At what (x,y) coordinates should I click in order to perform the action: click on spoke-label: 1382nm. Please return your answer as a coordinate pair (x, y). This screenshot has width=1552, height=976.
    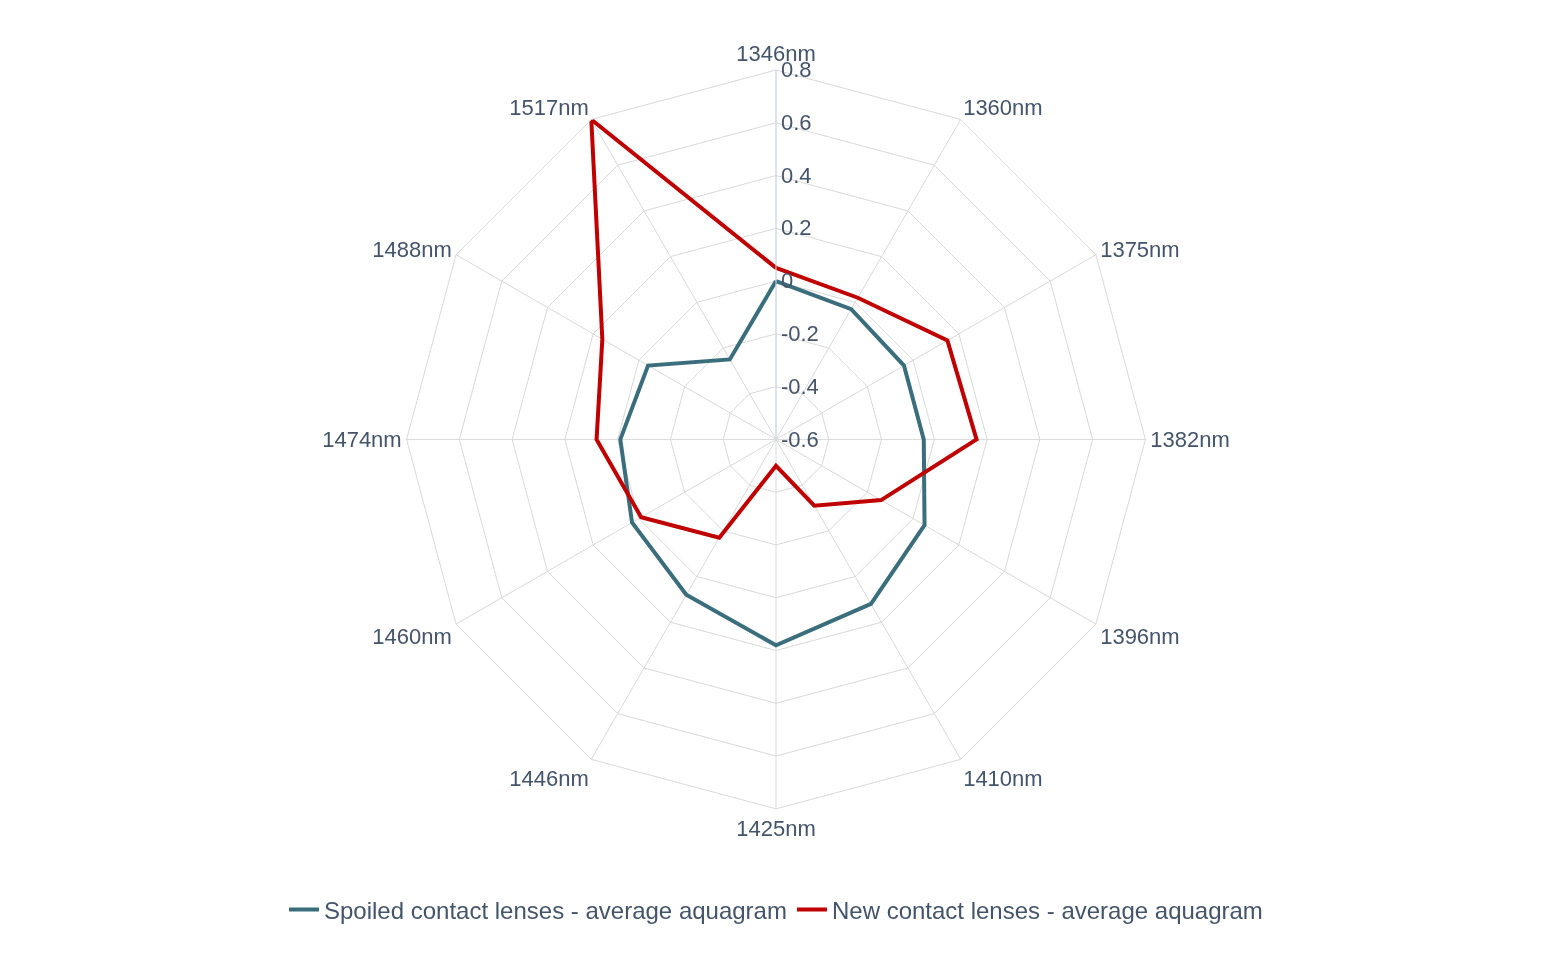
    Looking at the image, I should click on (1190, 440).